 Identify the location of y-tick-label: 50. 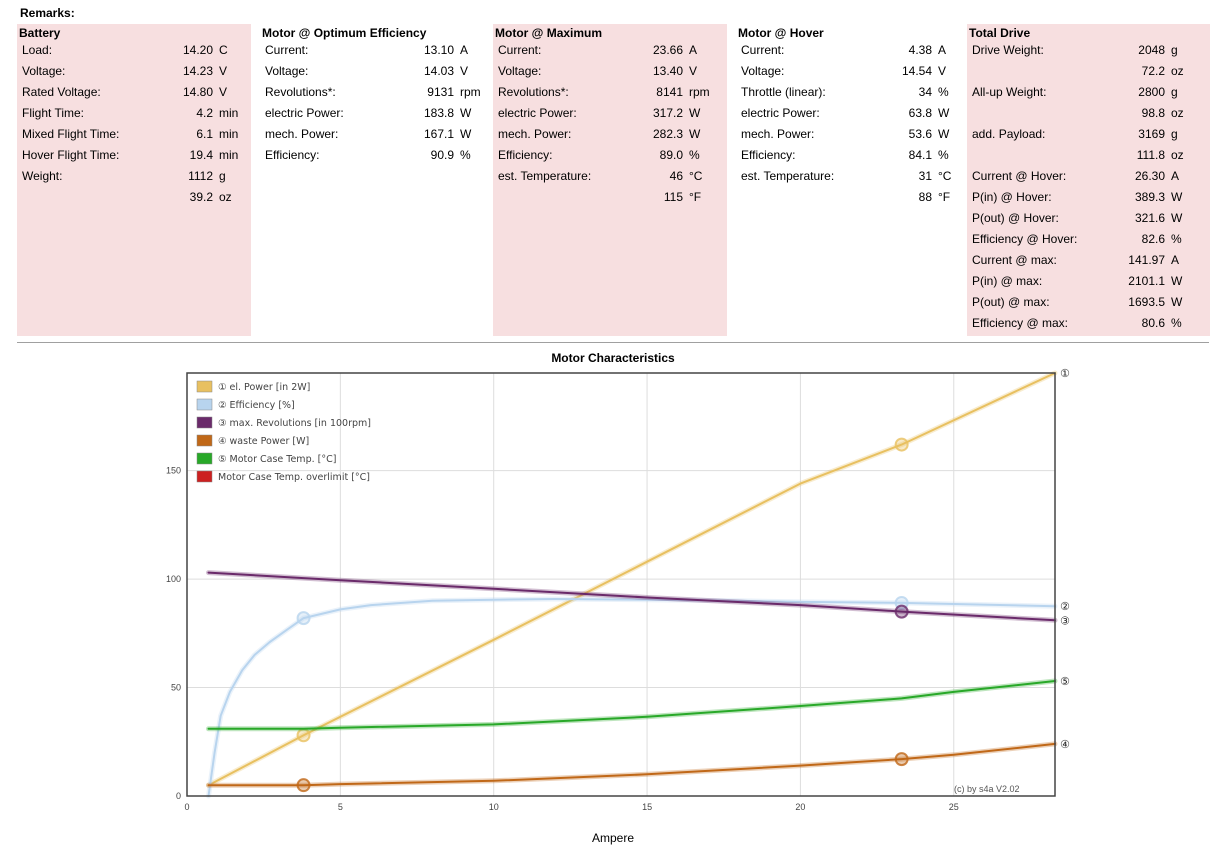
(176, 688).